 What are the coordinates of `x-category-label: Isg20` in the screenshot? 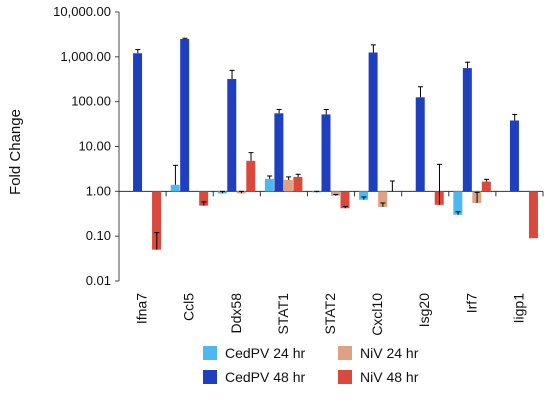 It's located at (424, 310).